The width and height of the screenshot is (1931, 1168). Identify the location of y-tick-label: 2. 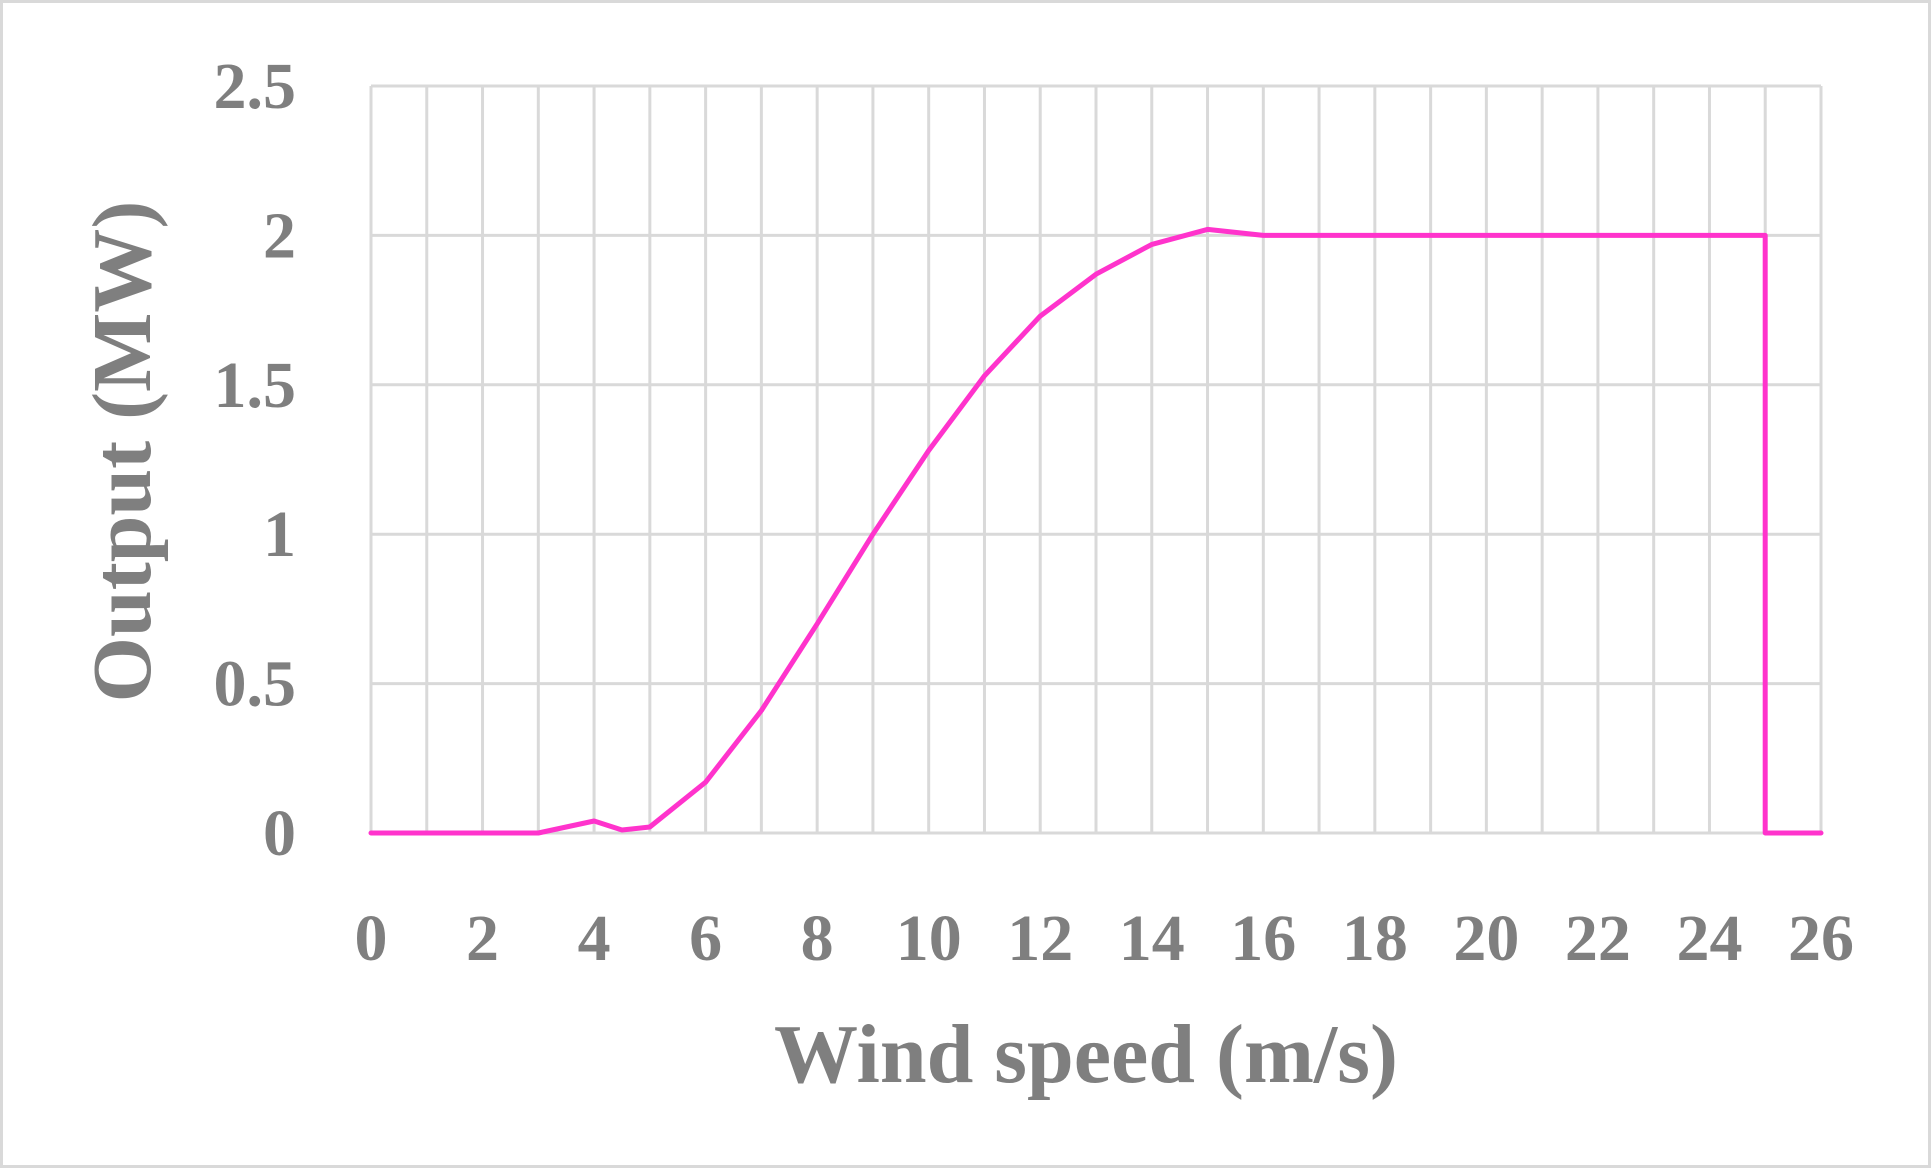
(279, 235).